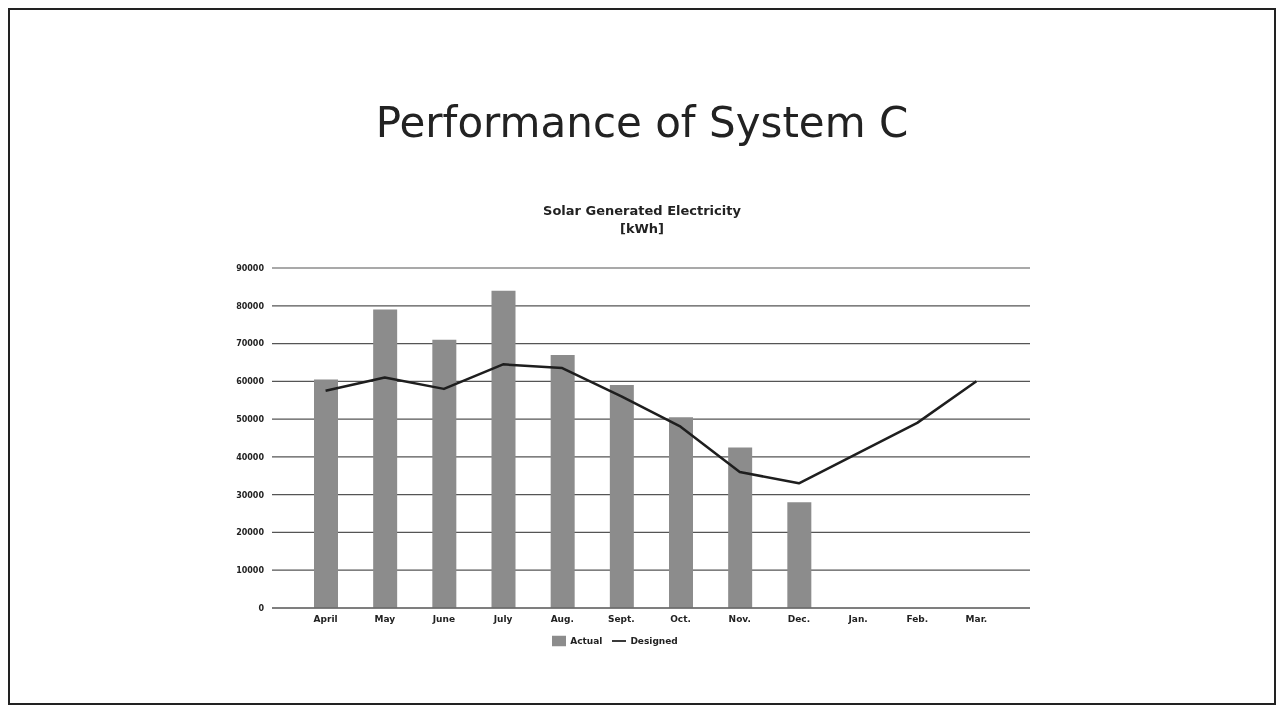 This screenshot has width=1286, height=715. What do you see at coordinates (976, 619) in the screenshot?
I see `x-tick-label: Mar.` at bounding box center [976, 619].